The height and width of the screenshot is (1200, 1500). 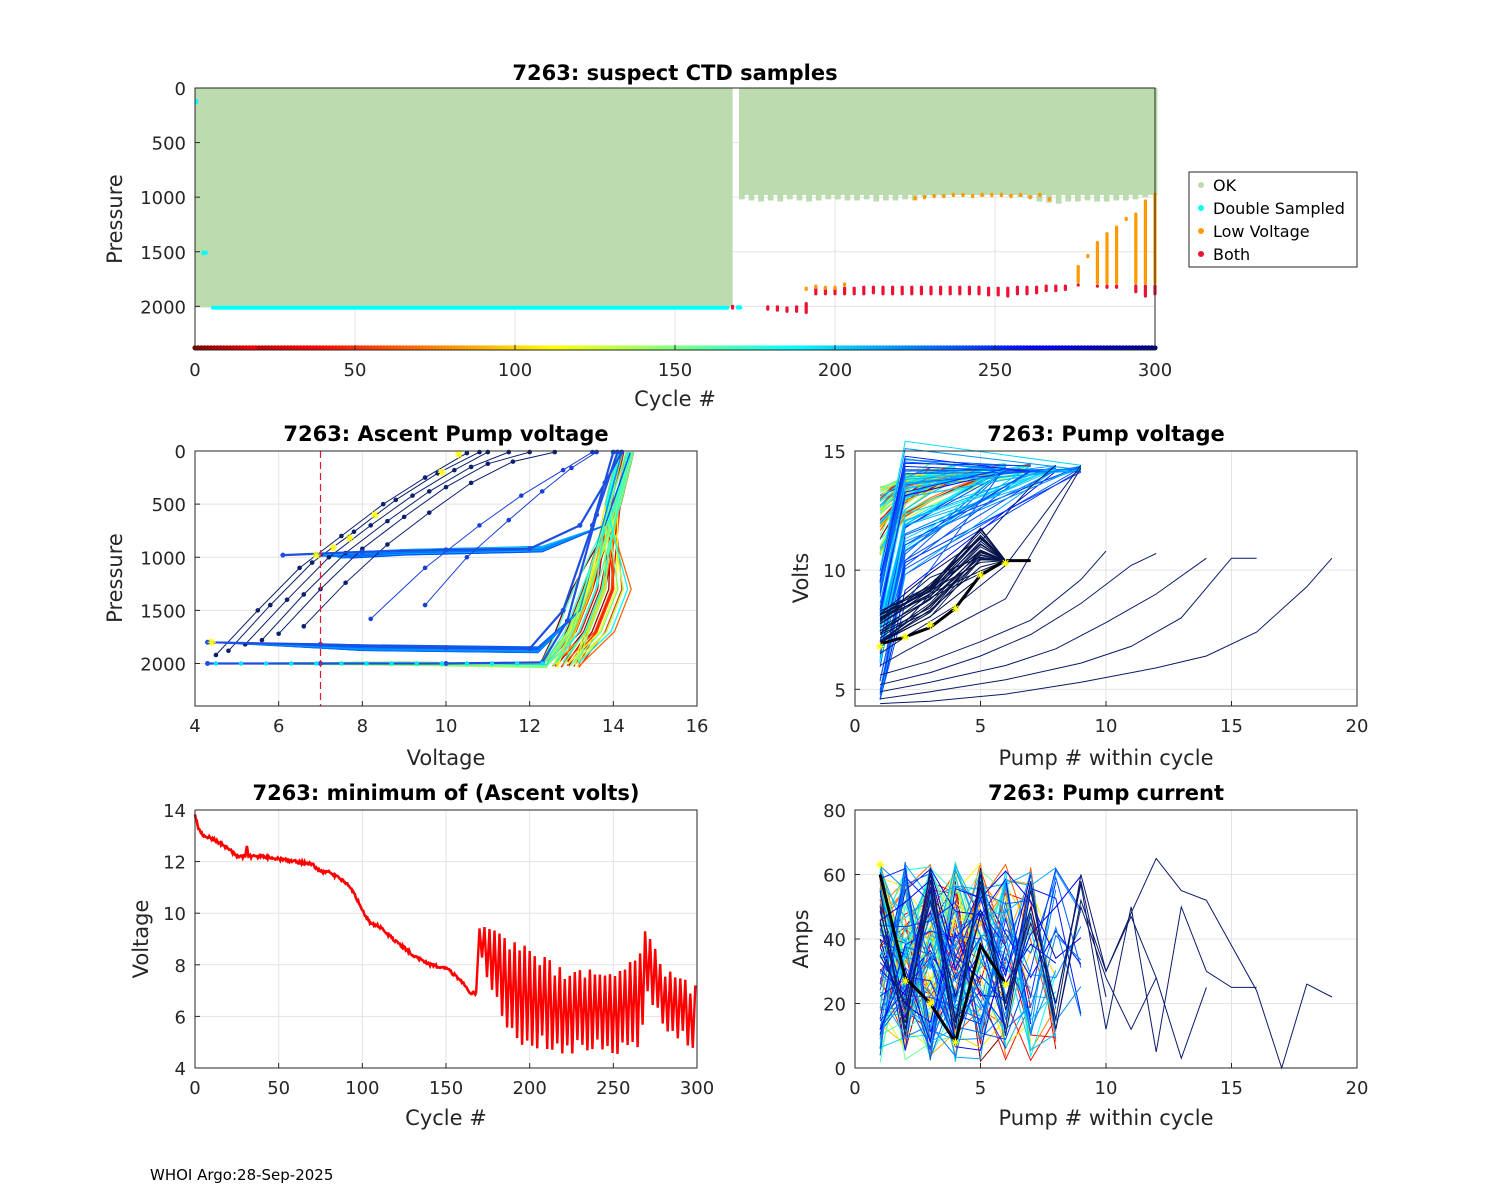 What do you see at coordinates (697, 726) in the screenshot?
I see `x-tick-label: 16` at bounding box center [697, 726].